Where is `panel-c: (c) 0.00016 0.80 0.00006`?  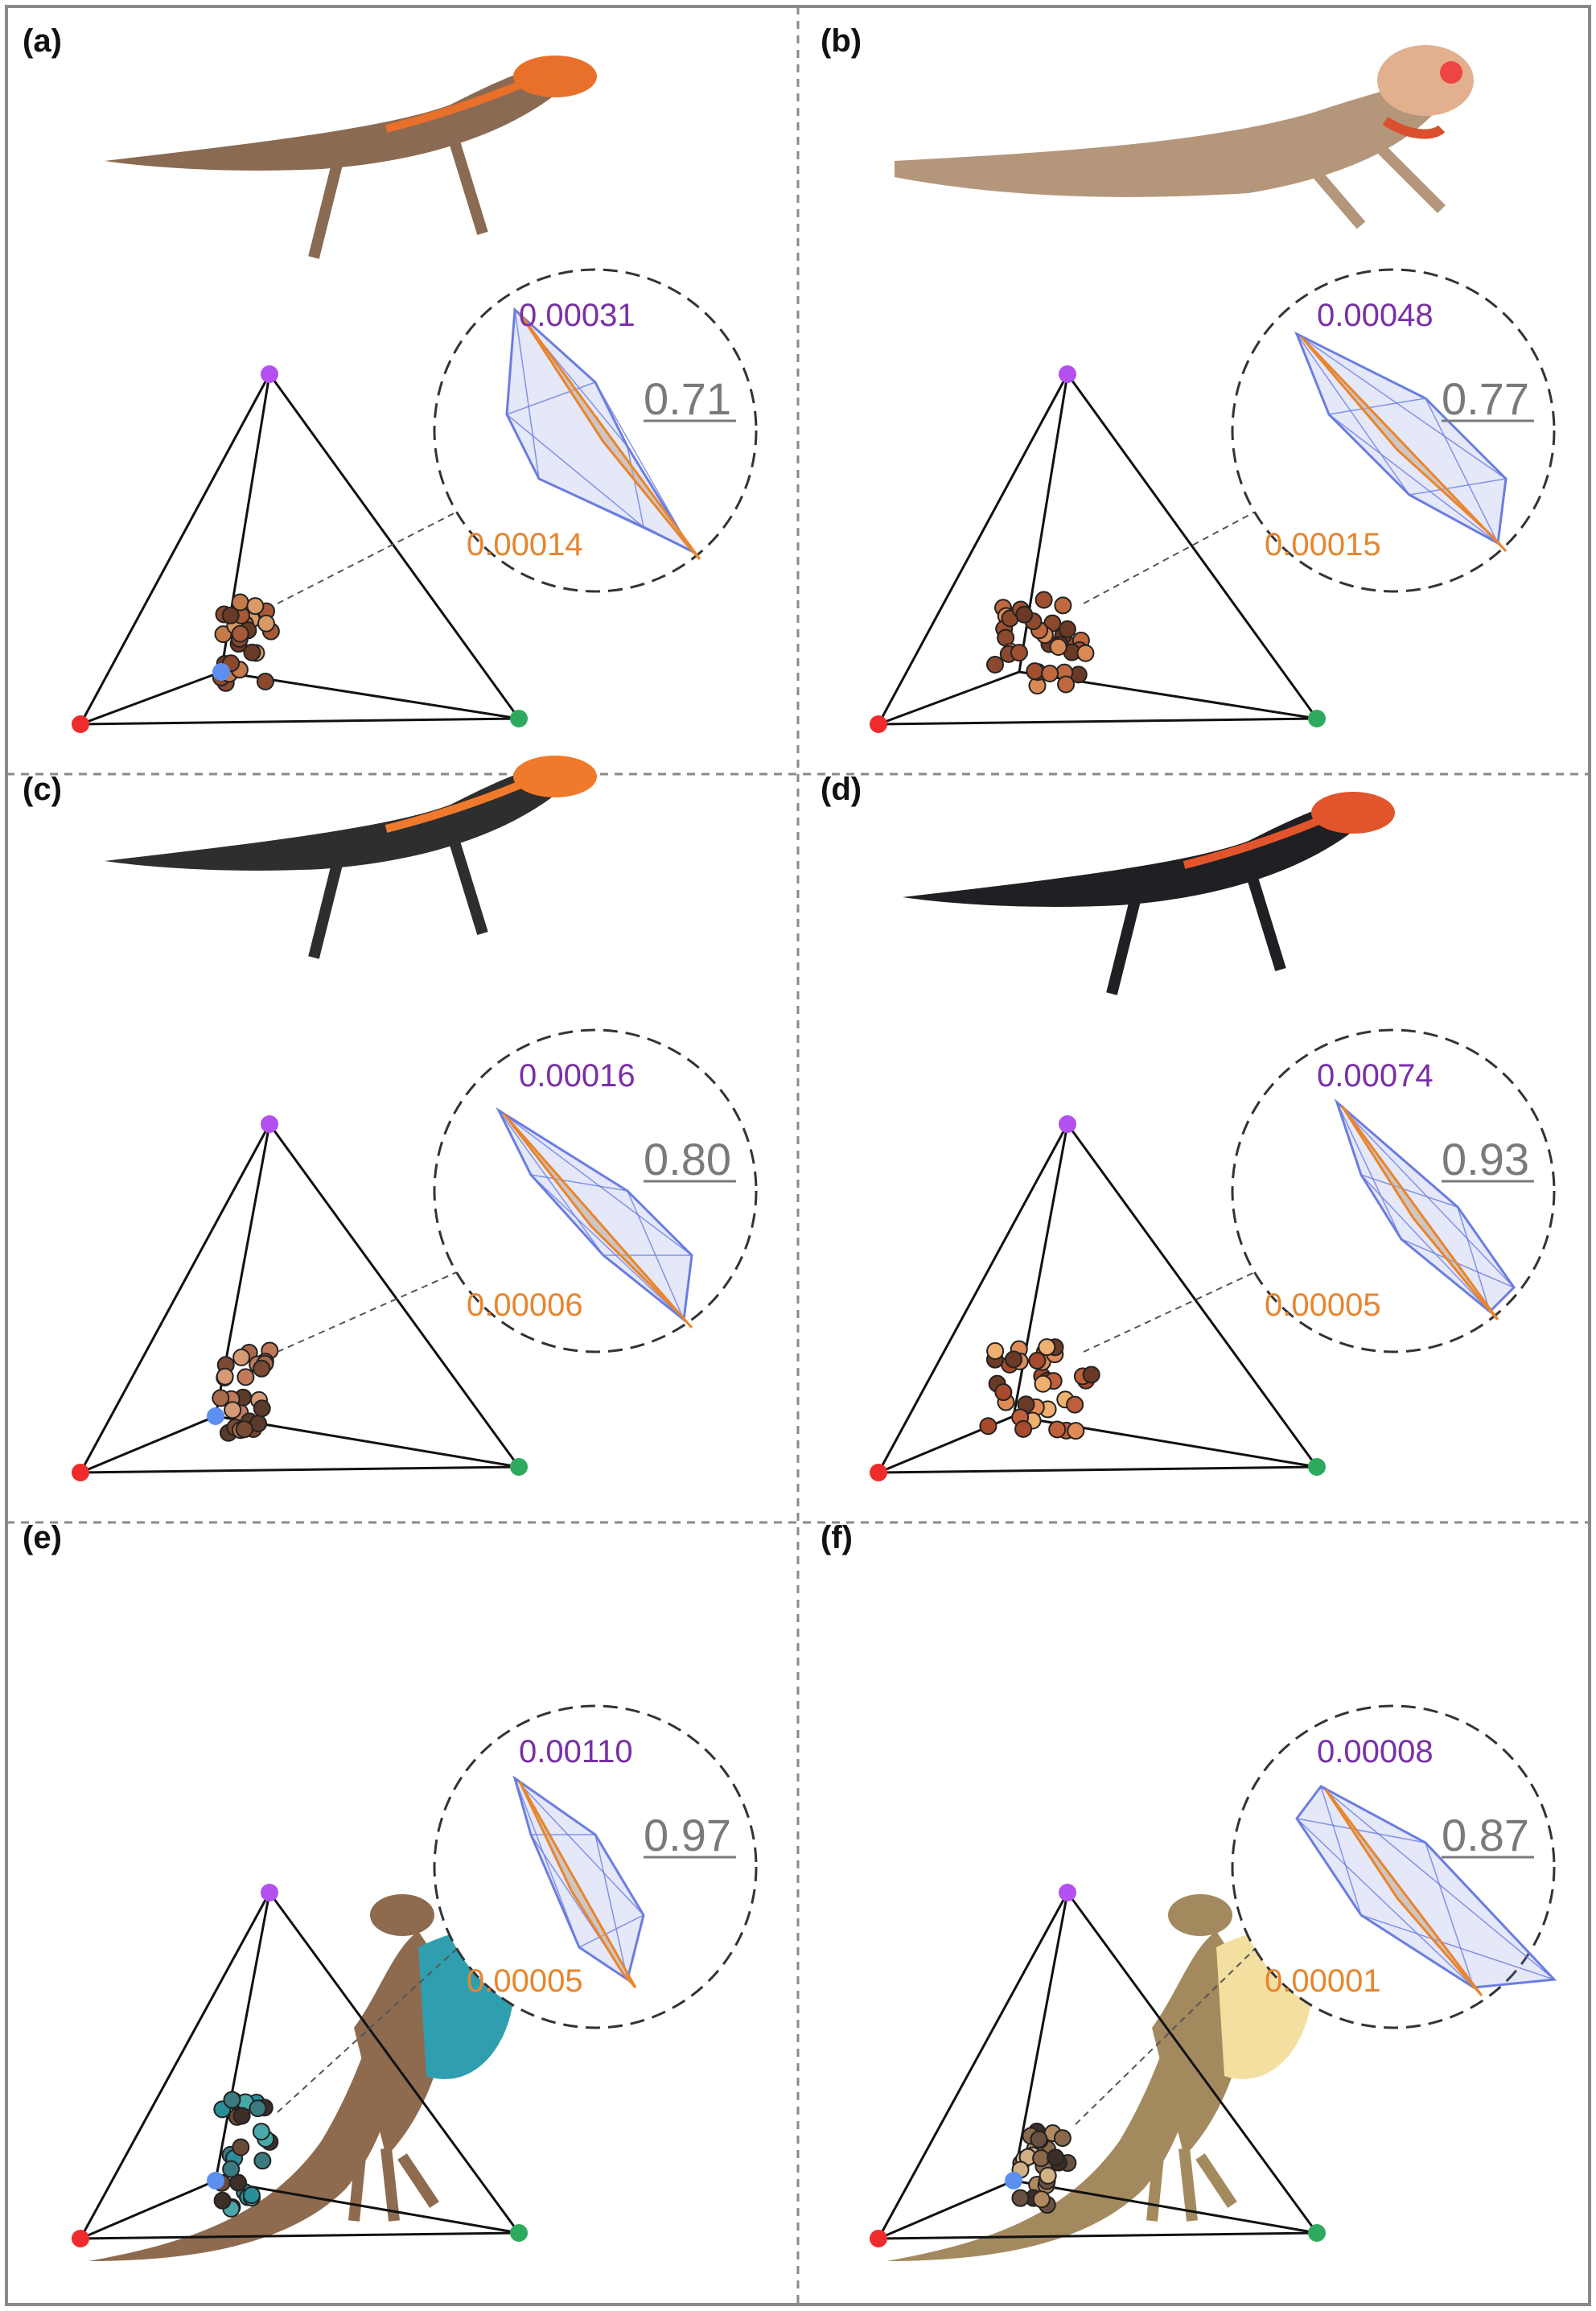 panel-c: (c) 0.00016 0.80 0.00006 is located at coordinates (390, 1118).